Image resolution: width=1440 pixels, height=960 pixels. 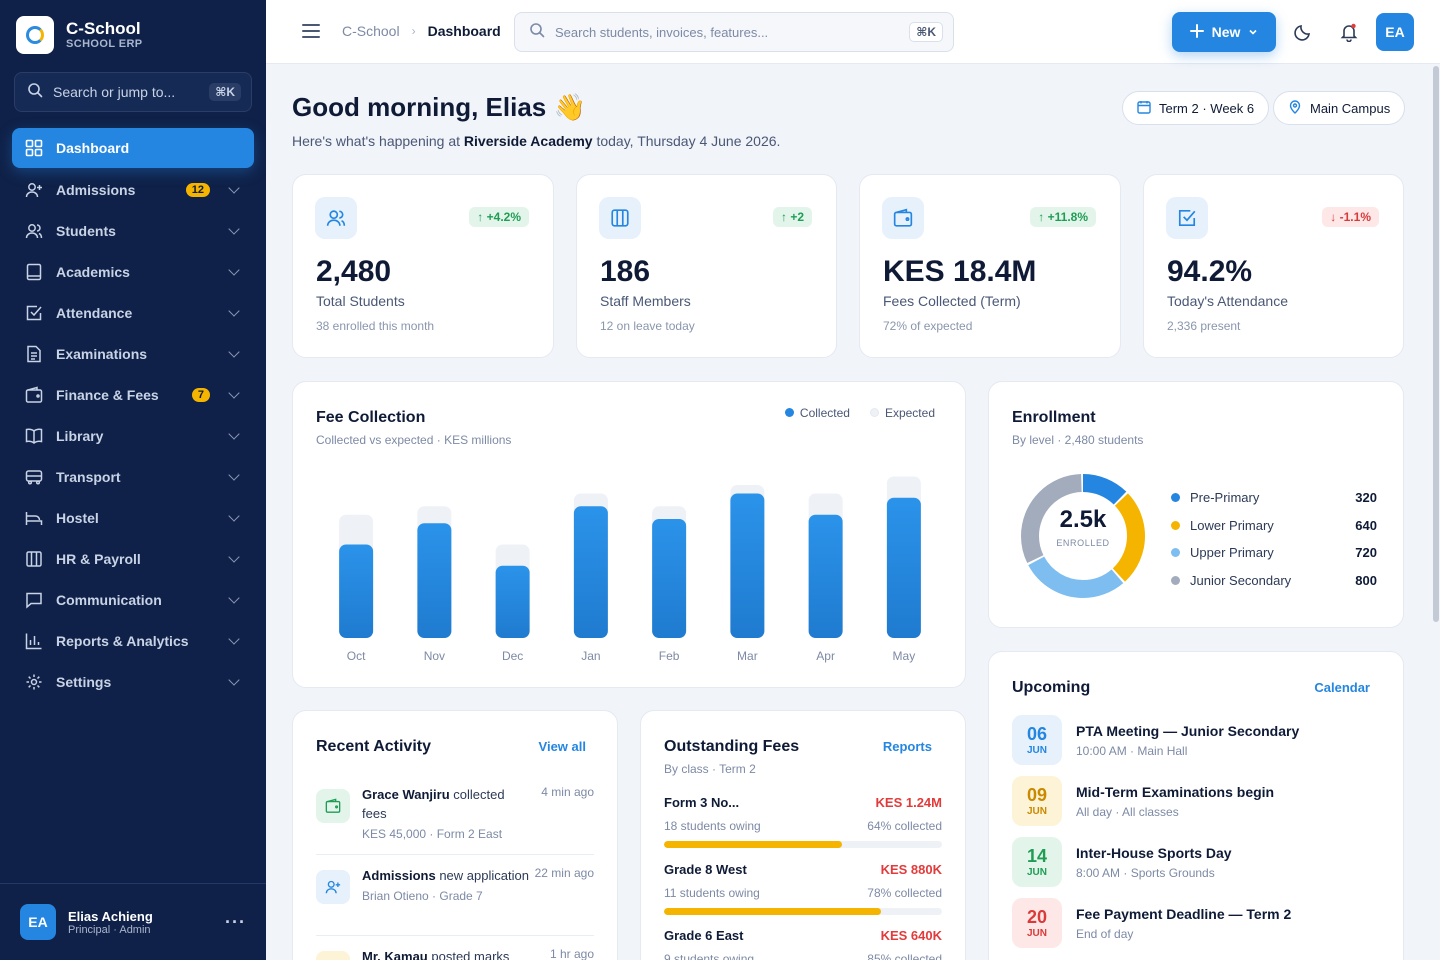 I want to click on sidebar-user: EA Elias Achieng Principal · Admin ···, so click(x=133, y=921).